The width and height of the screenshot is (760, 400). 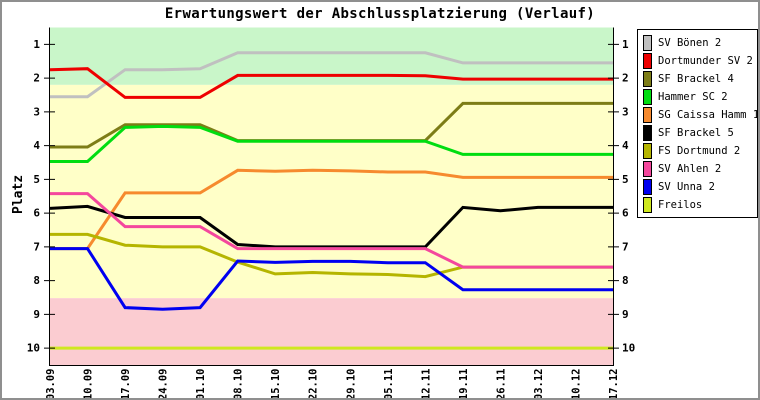 I want to click on x-tick-label: 08.10, so click(x=239, y=384).